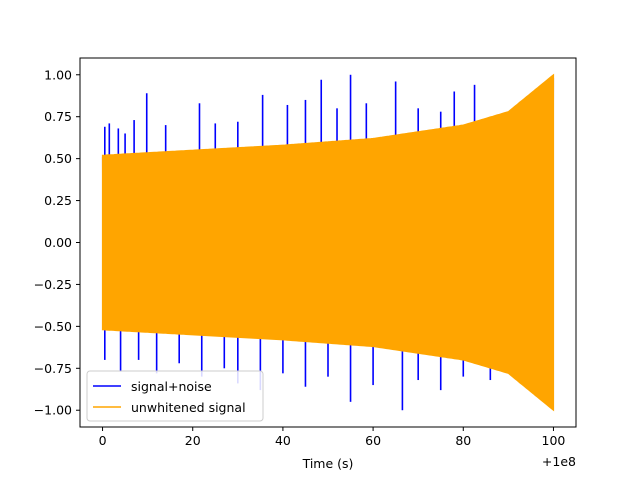 This screenshot has height=480, width=640. I want to click on legend: signal+noise unwhitened signal, so click(175, 396).